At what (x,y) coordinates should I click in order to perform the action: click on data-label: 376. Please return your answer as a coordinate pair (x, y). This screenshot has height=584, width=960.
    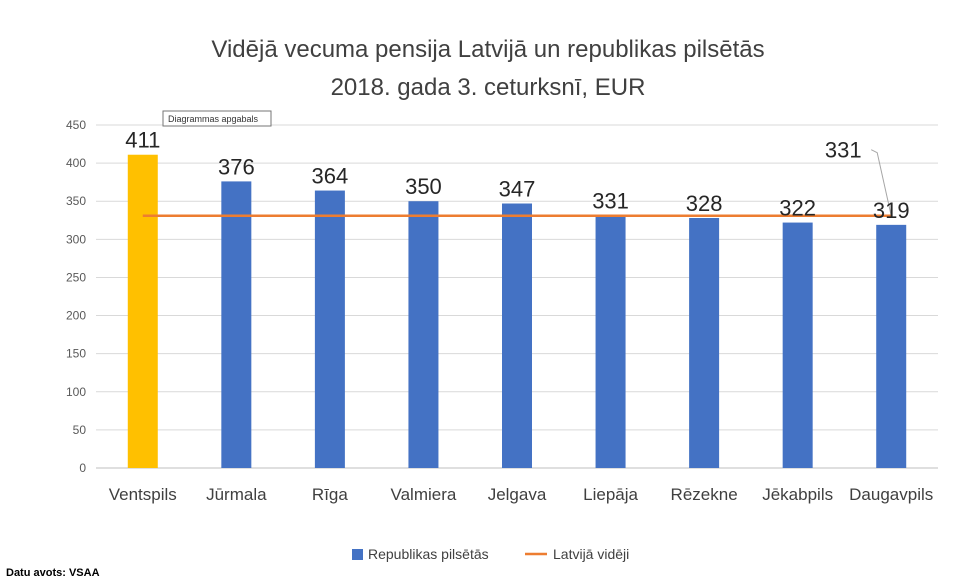
    Looking at the image, I should click on (236, 166).